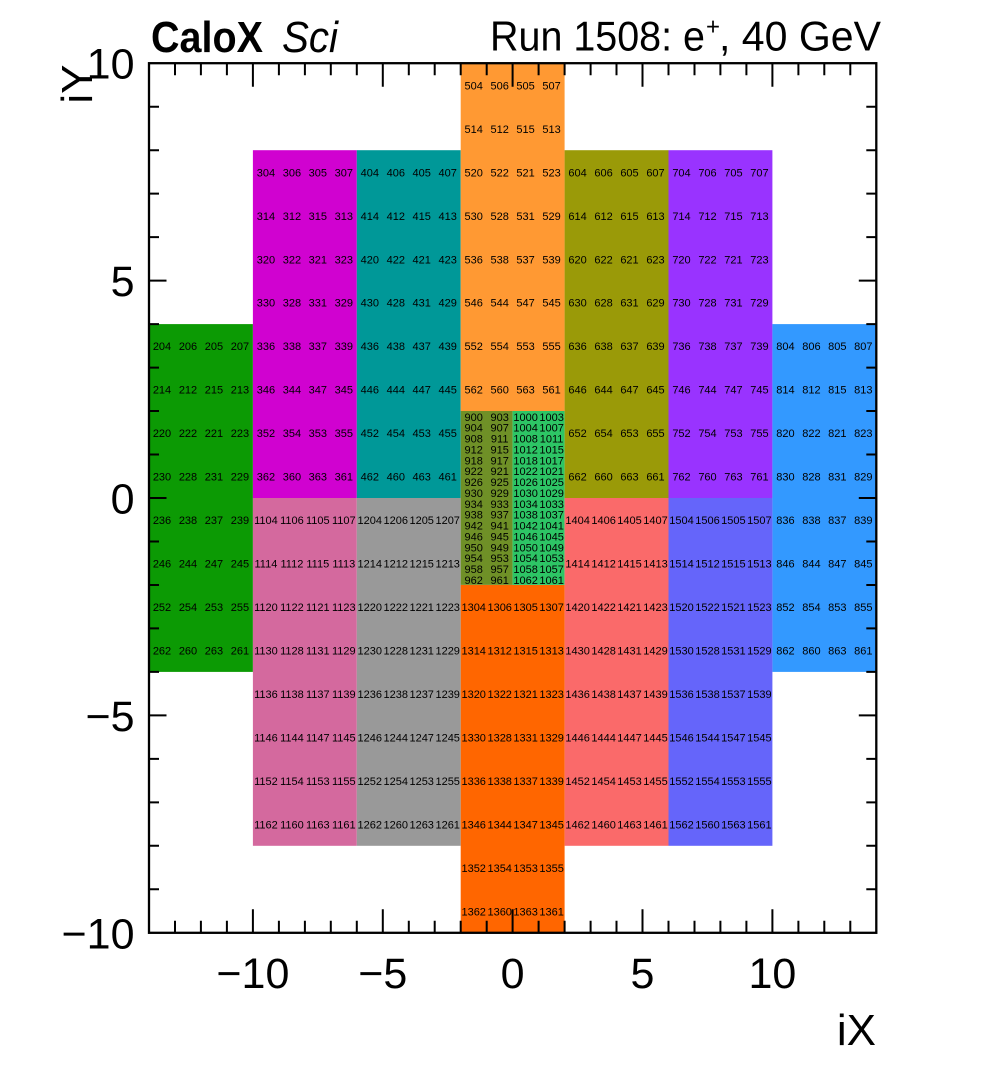  I want to click on svg-text: 1057, so click(551, 570).